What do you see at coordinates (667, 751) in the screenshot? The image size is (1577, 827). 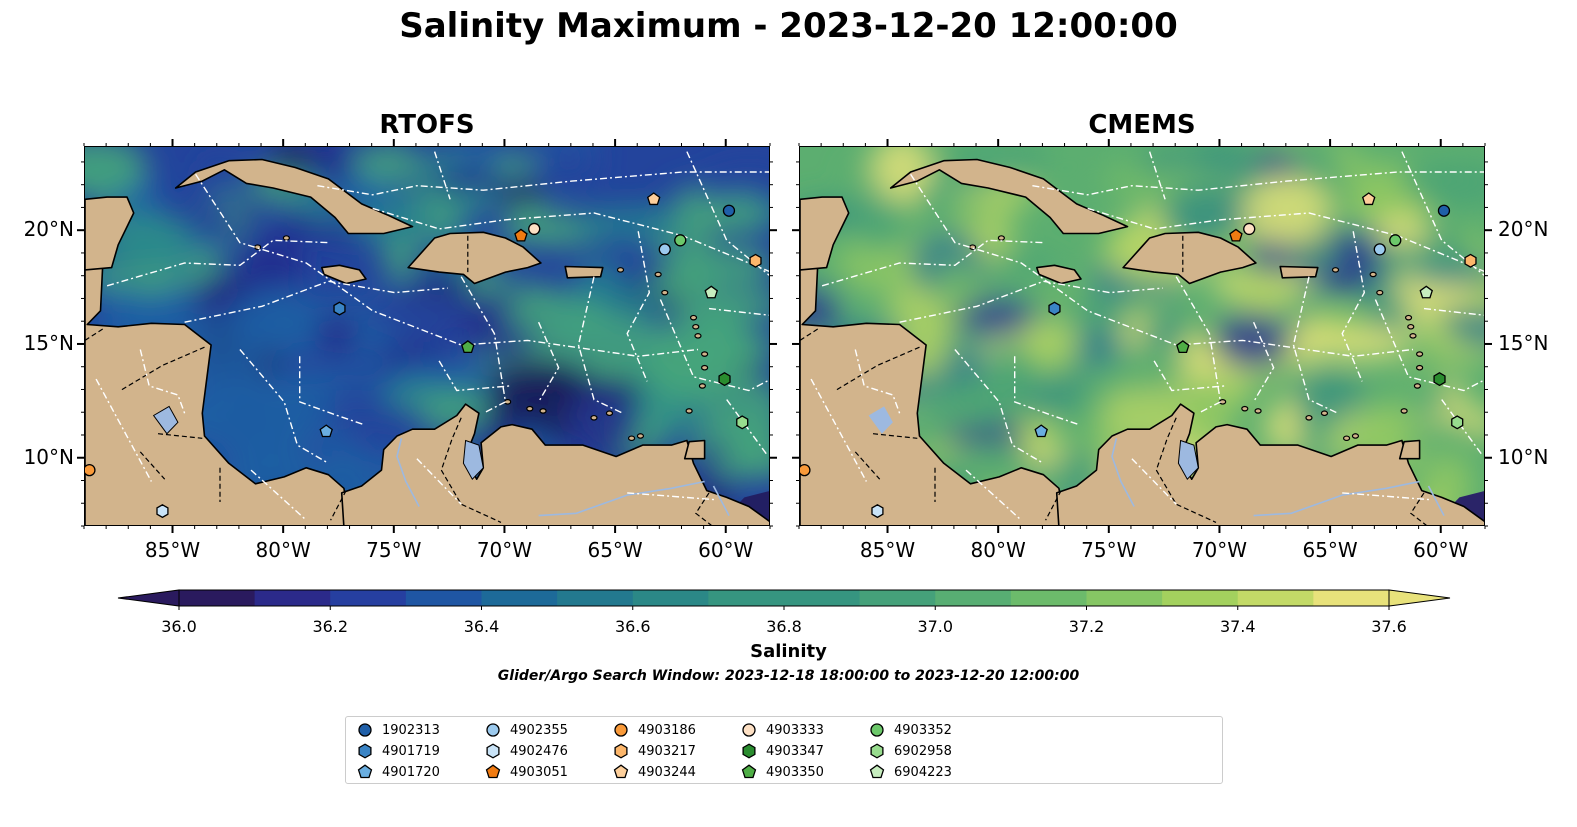 I see `legend-label: 4903217` at bounding box center [667, 751].